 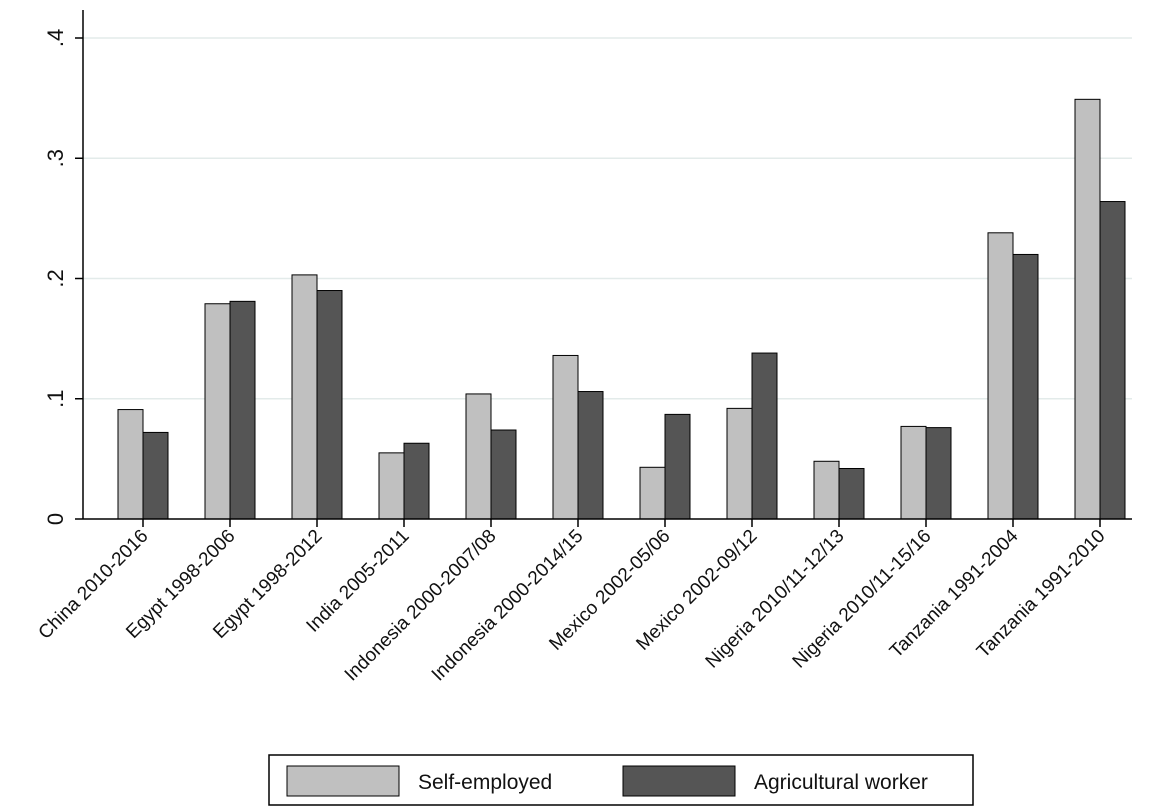 I want to click on legend-swatch-agricultural-worker, so click(x=679, y=781).